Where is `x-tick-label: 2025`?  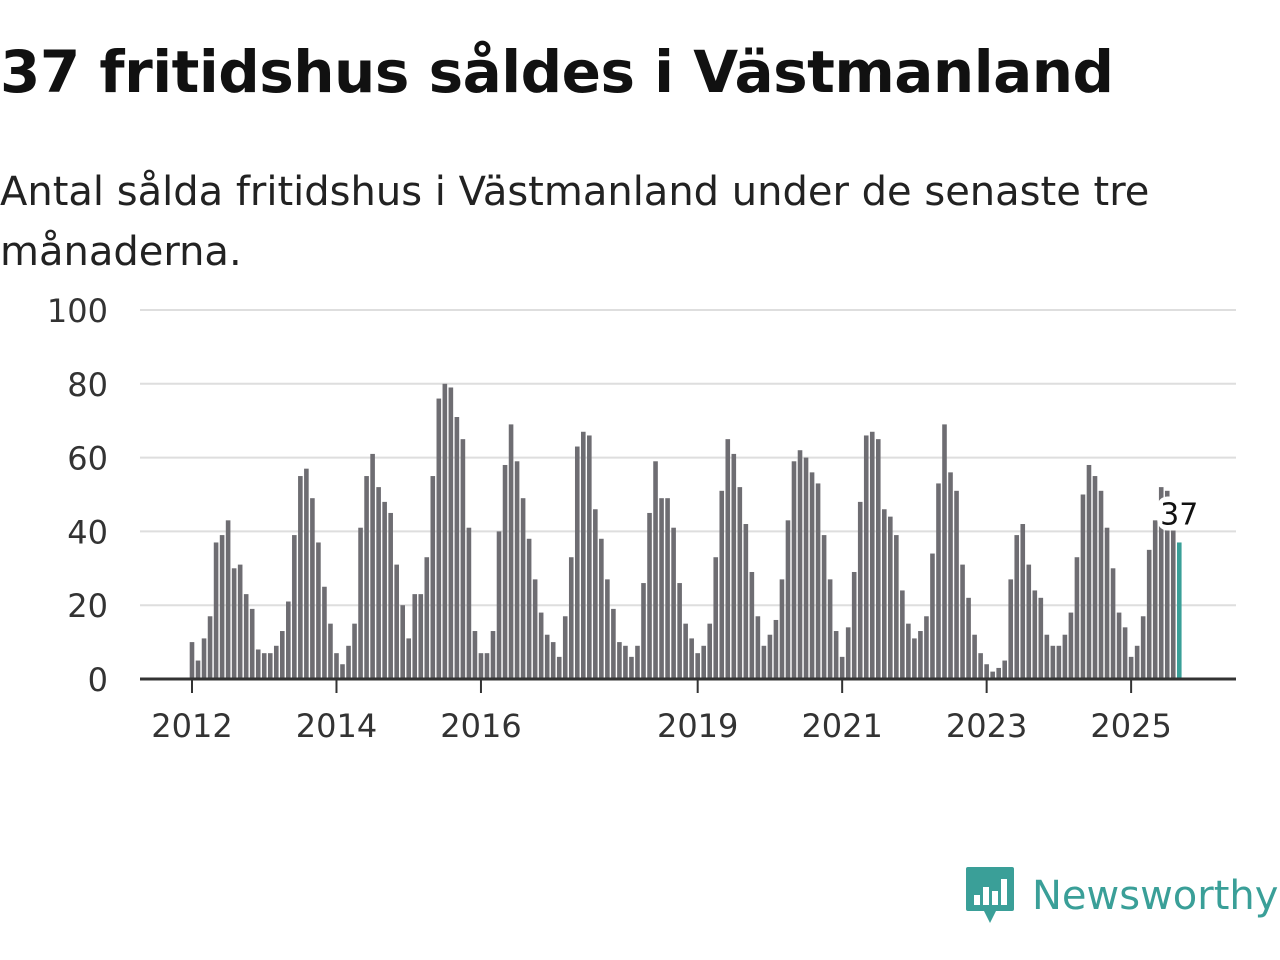 x-tick-label: 2025 is located at coordinates (1130, 726).